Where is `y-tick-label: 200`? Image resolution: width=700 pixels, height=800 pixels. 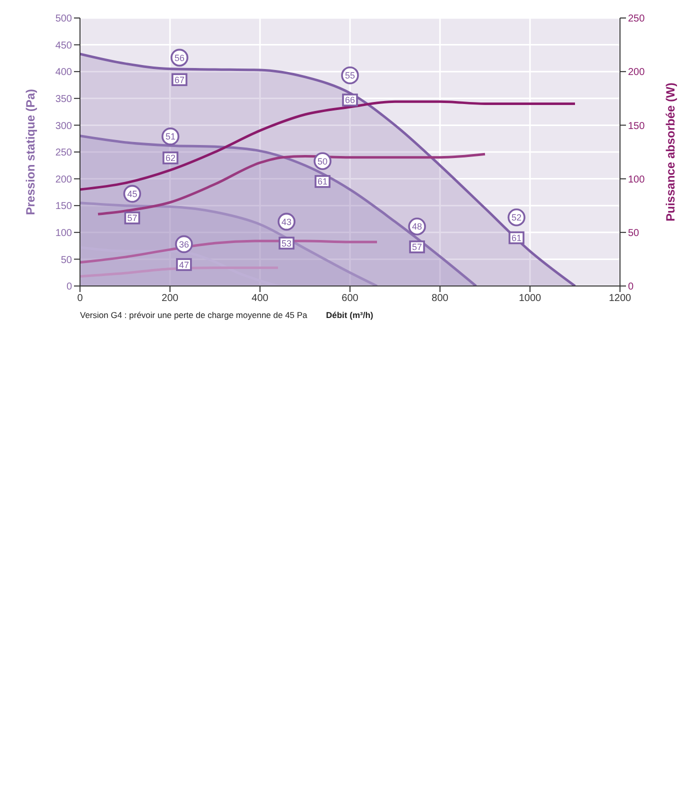
y-tick-label: 200 is located at coordinates (63, 180).